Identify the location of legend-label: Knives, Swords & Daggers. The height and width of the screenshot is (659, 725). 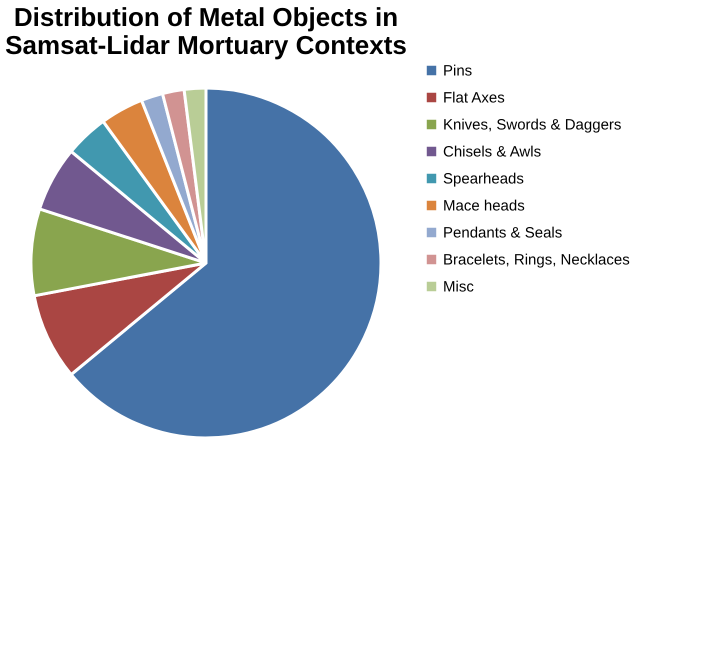
(532, 125).